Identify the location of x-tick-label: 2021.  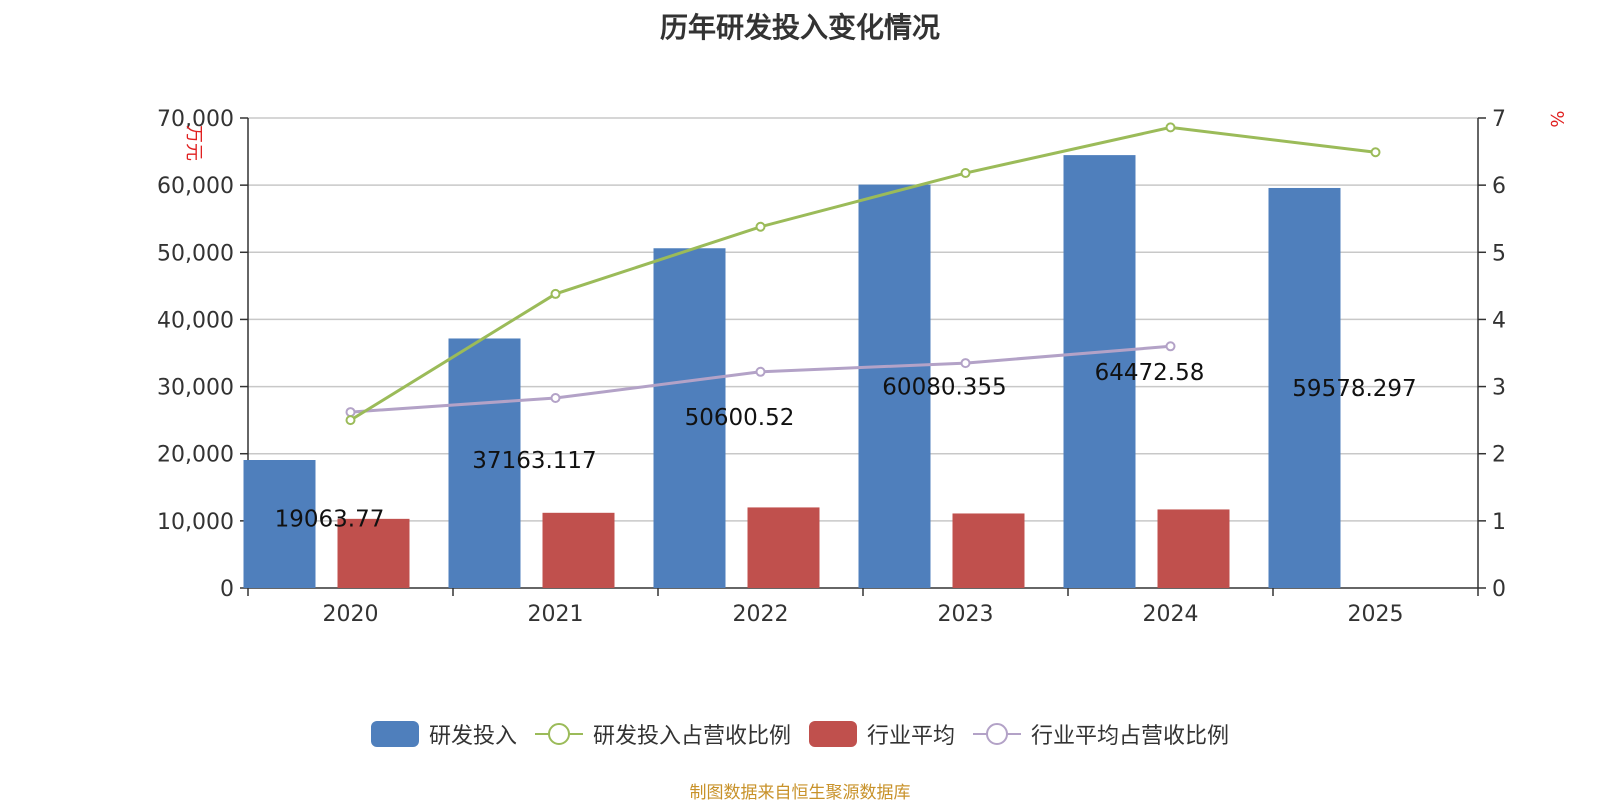
(556, 614).